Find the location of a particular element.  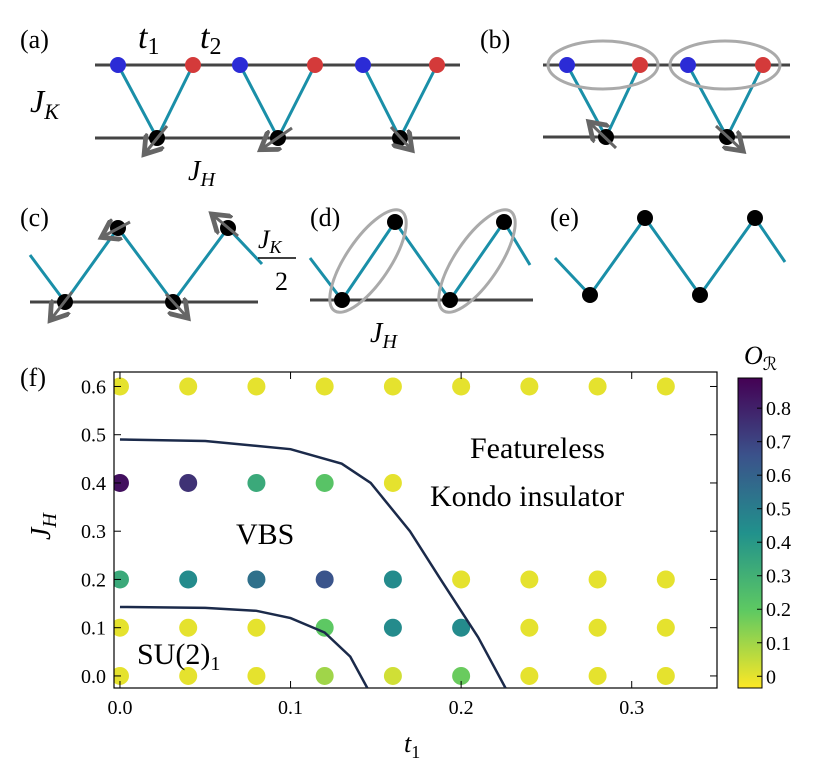

panel-label: (f) is located at coordinates (33, 377).